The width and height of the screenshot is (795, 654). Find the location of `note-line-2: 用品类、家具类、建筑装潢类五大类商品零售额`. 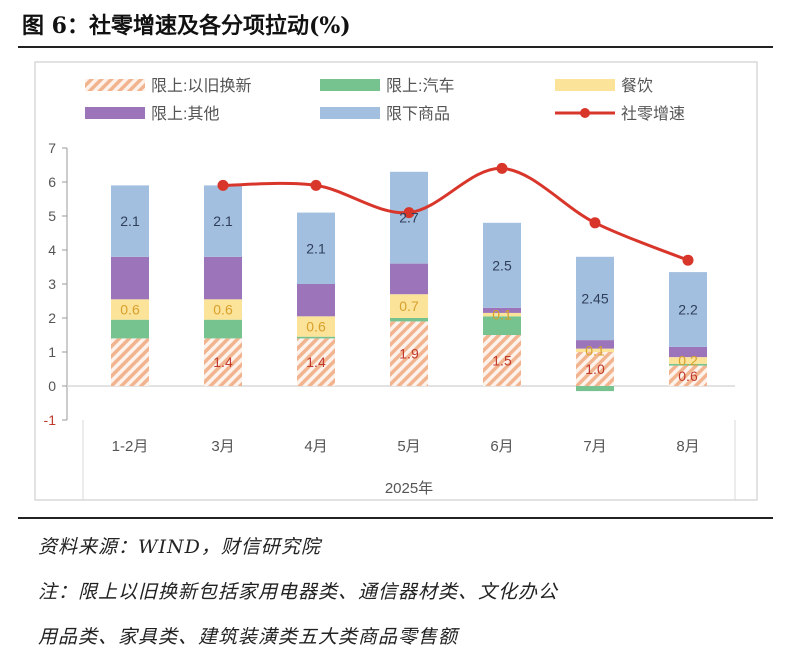

note-line-2: 用品类、家具类、建筑装潢类五大类商品零售额 is located at coordinates (248, 637).